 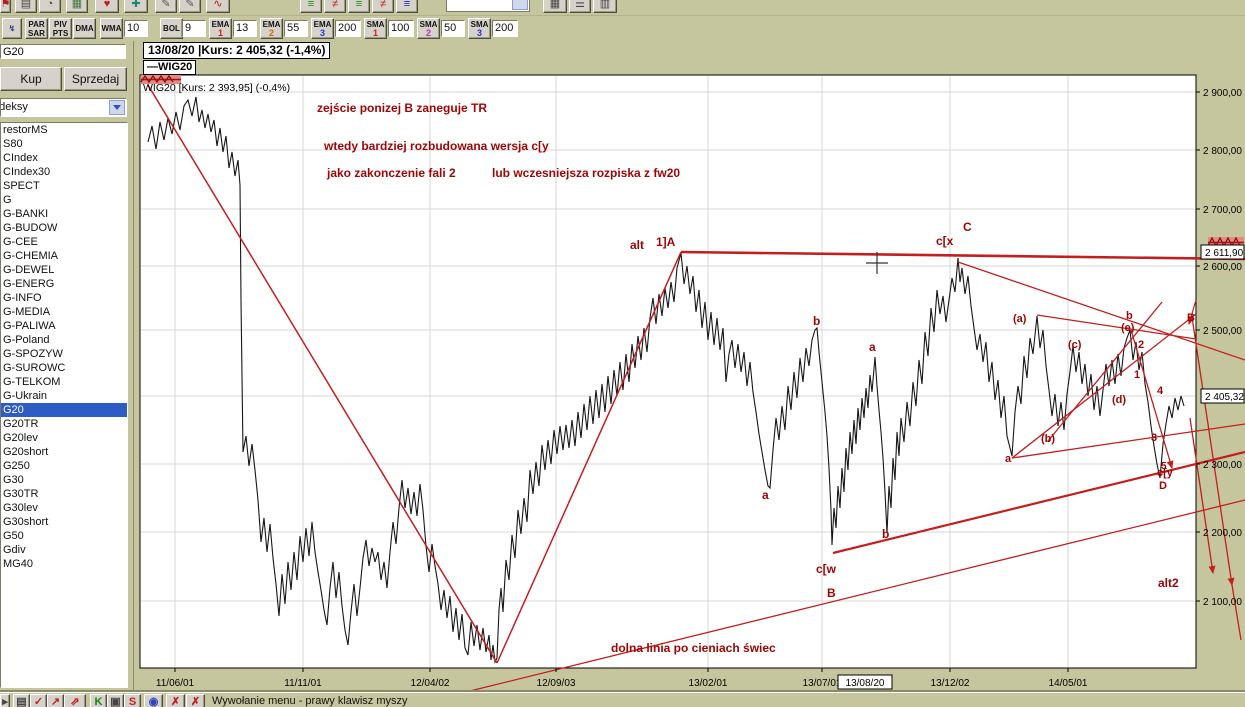 What do you see at coordinates (12, 28) in the screenshot?
I see `chart-switch-icon-button: ↯` at bounding box center [12, 28].